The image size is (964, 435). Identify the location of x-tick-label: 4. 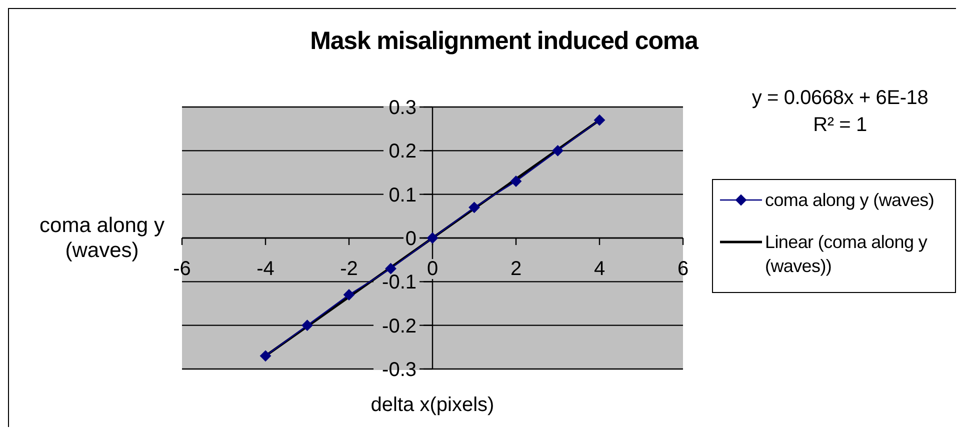
(600, 269).